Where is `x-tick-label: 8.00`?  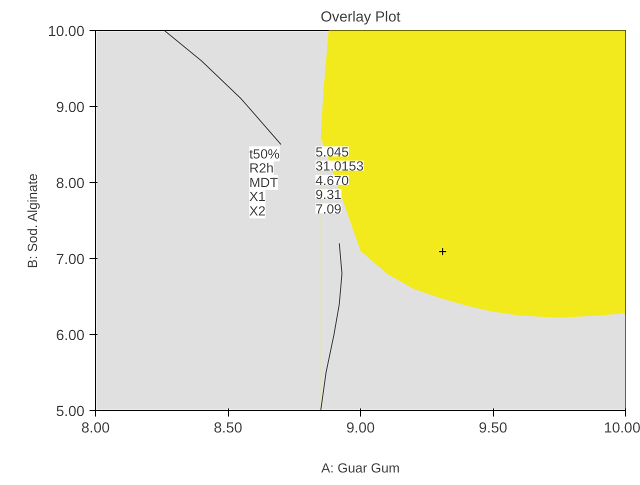
x-tick-label: 8.00 is located at coordinates (95, 428).